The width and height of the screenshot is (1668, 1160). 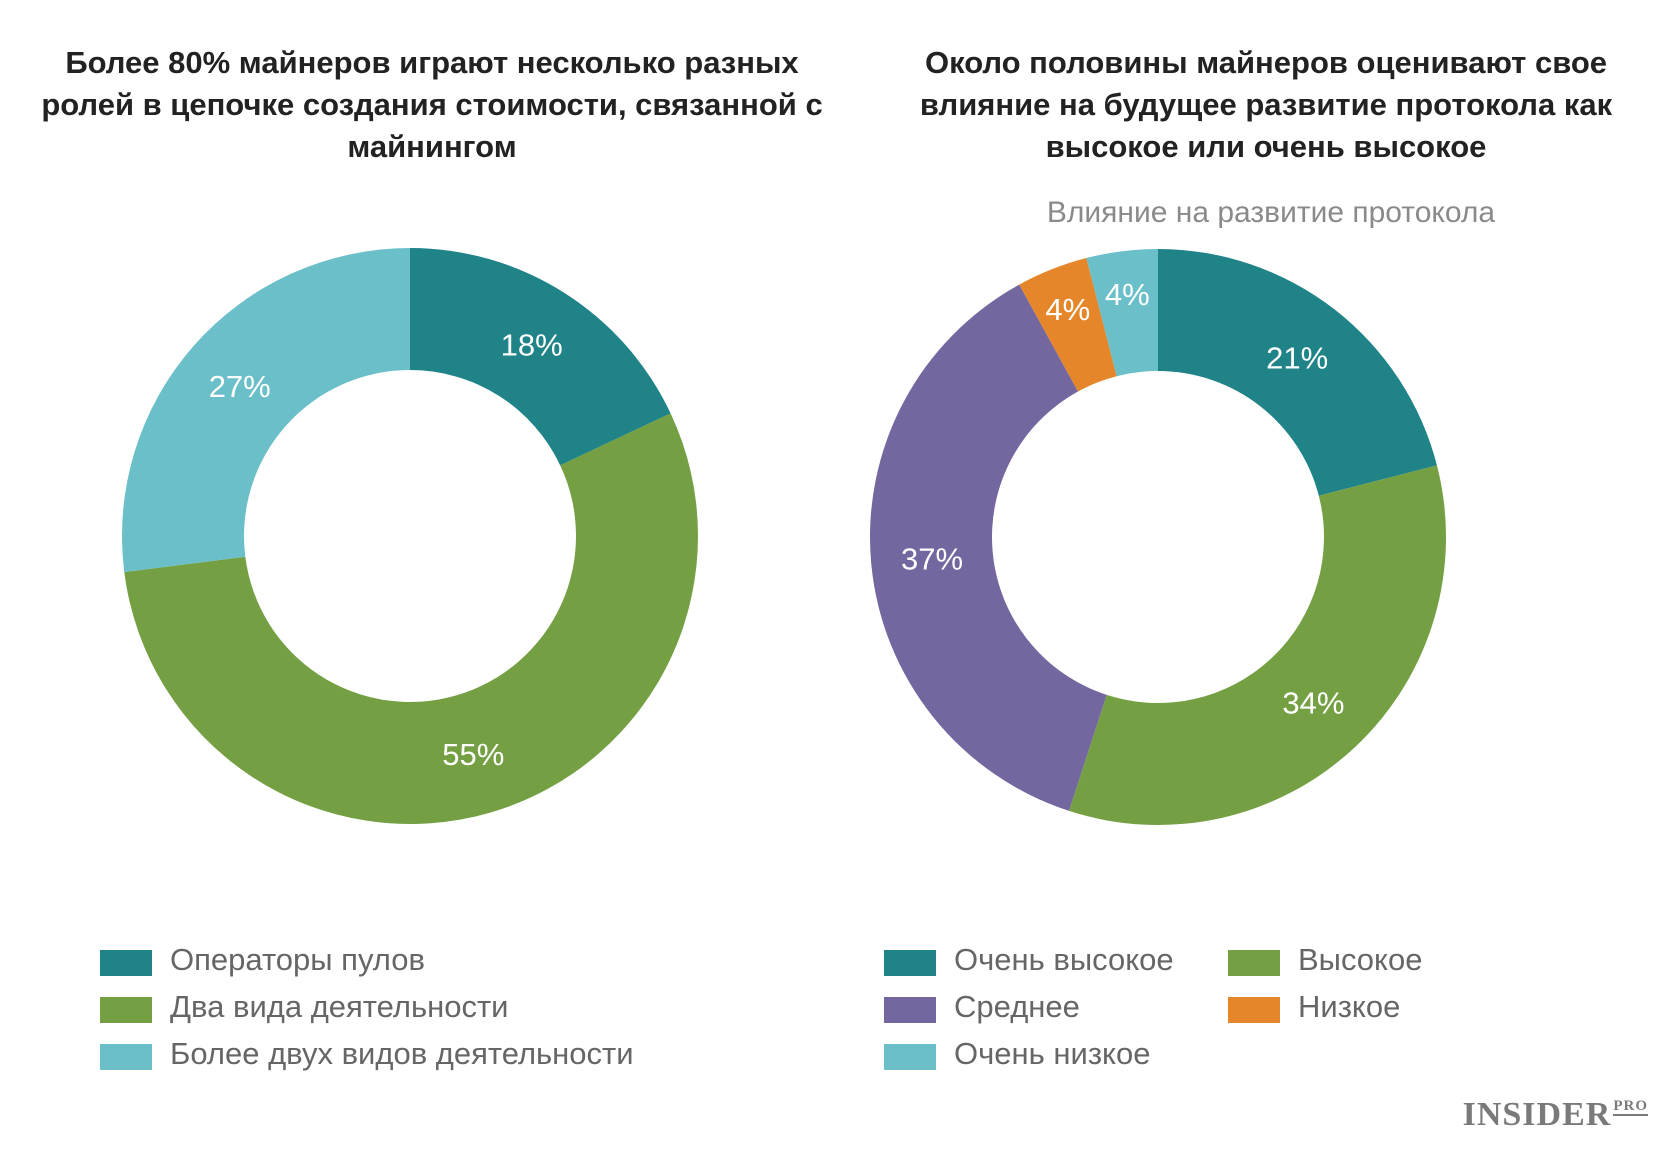 What do you see at coordinates (1630, 1107) in the screenshot?
I see `logo-suffix: PRO` at bounding box center [1630, 1107].